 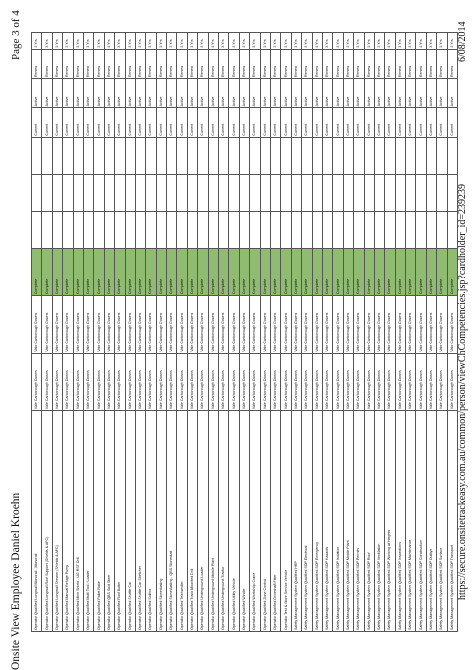 What do you see at coordinates (151, 521) in the screenshot?
I see `table-cell: Operator Qualified Sollfox` at bounding box center [151, 521].